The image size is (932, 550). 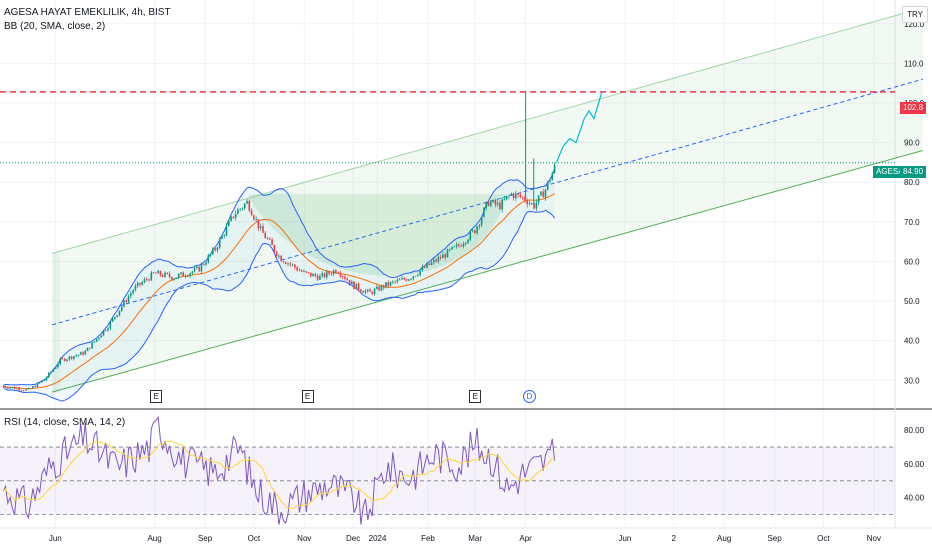 I want to click on rsi-tick-label: 80.00, so click(x=914, y=430).